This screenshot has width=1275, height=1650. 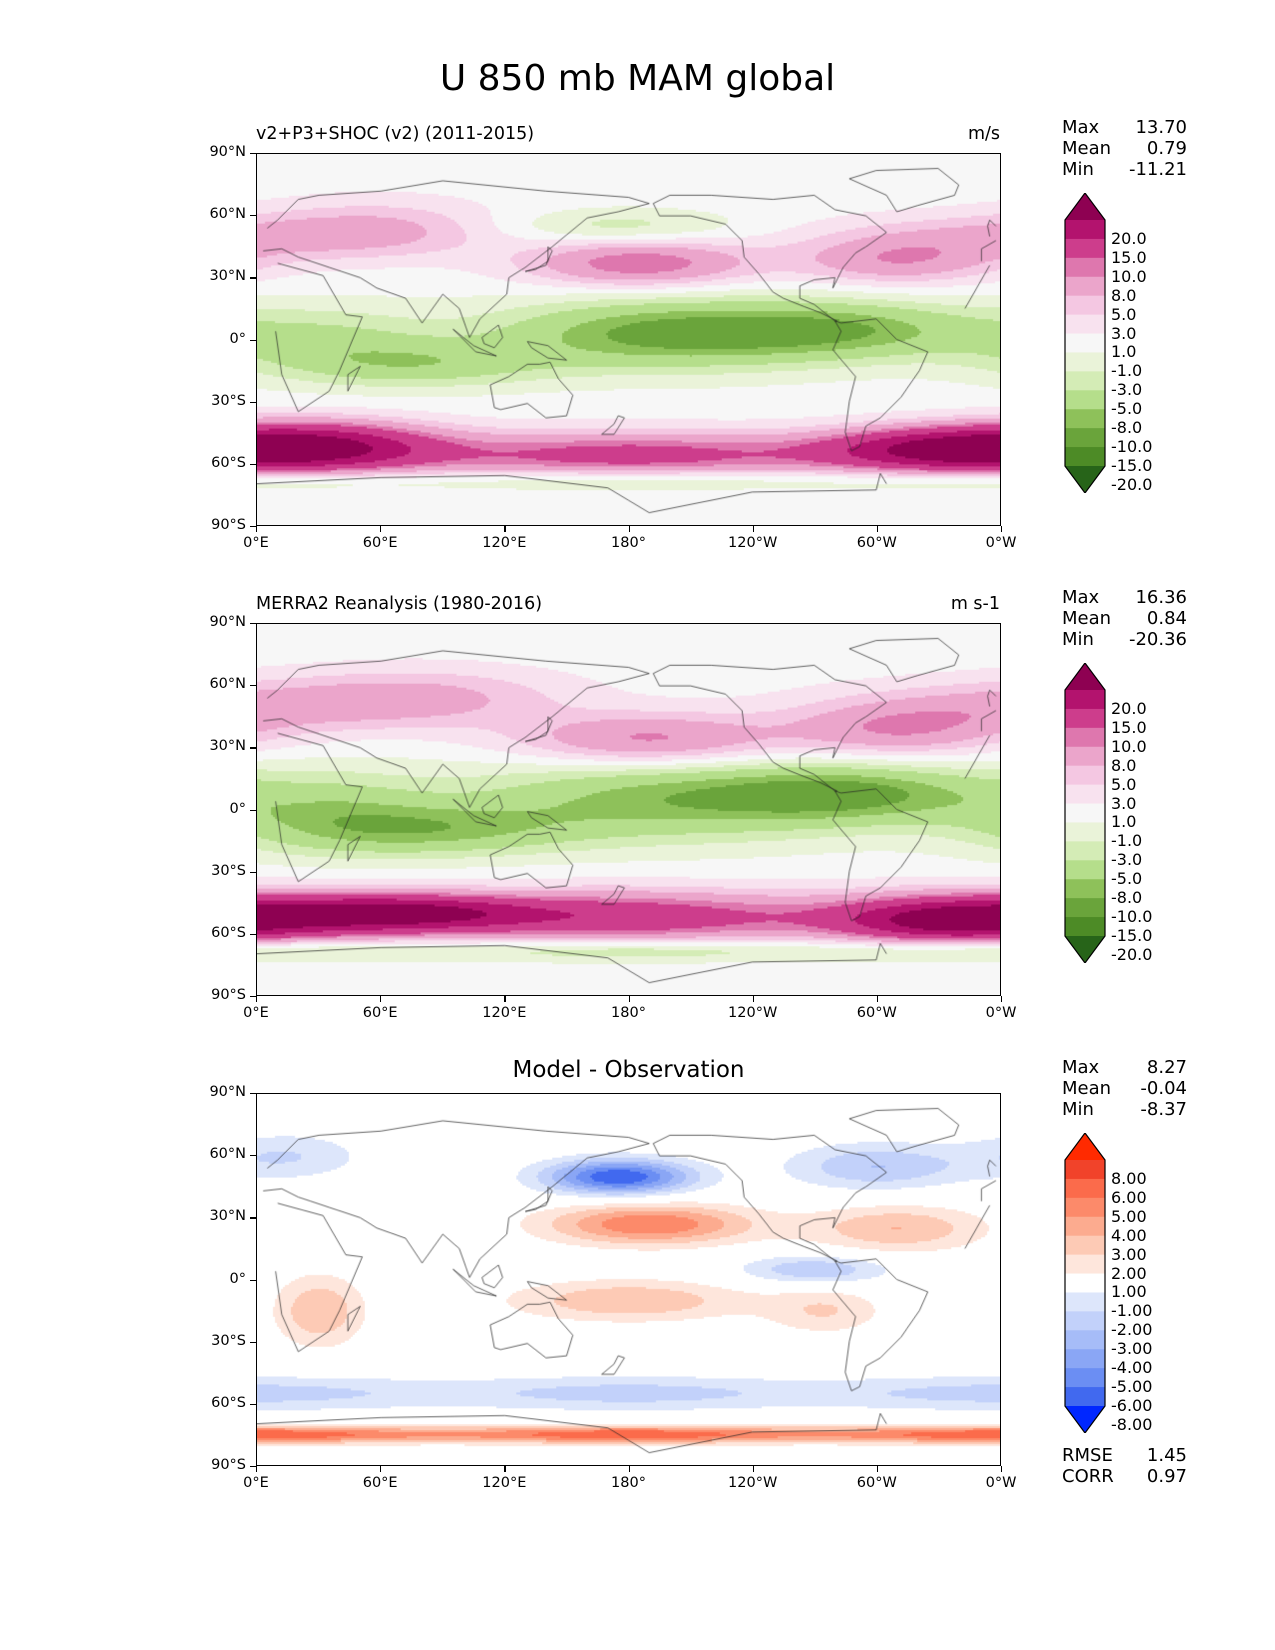 What do you see at coordinates (1124, 639) in the screenshot?
I see `stat-min: Min -20.36` at bounding box center [1124, 639].